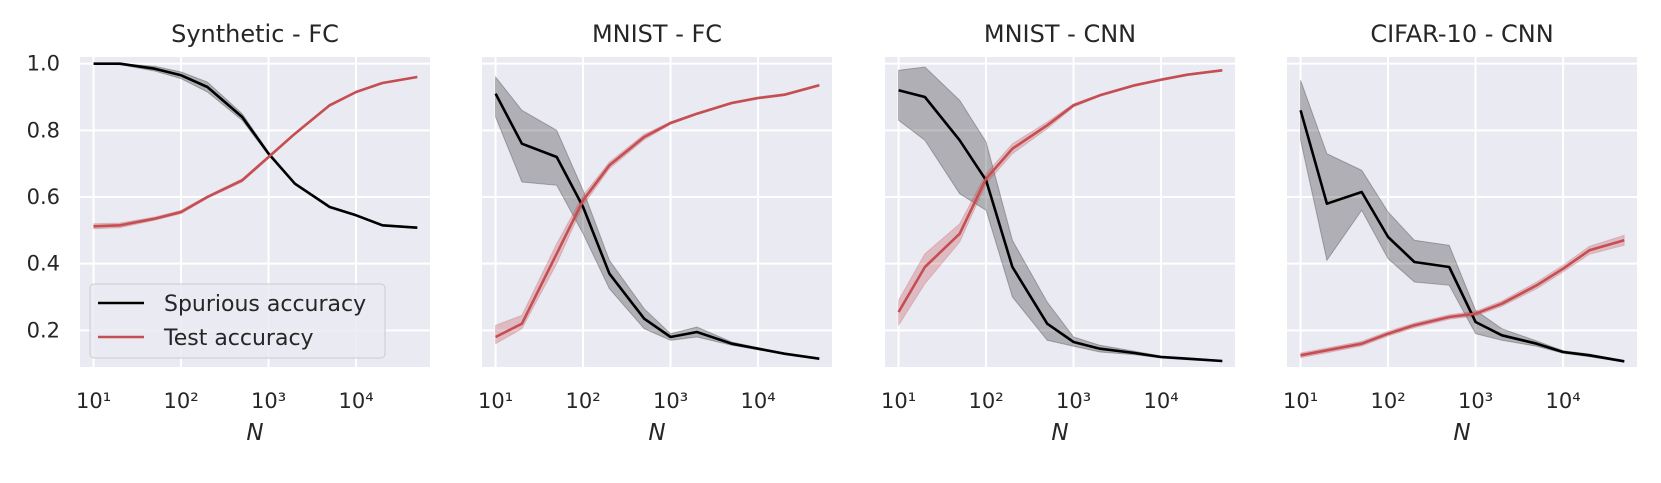  I want to click on legend-box, so click(237, 321).